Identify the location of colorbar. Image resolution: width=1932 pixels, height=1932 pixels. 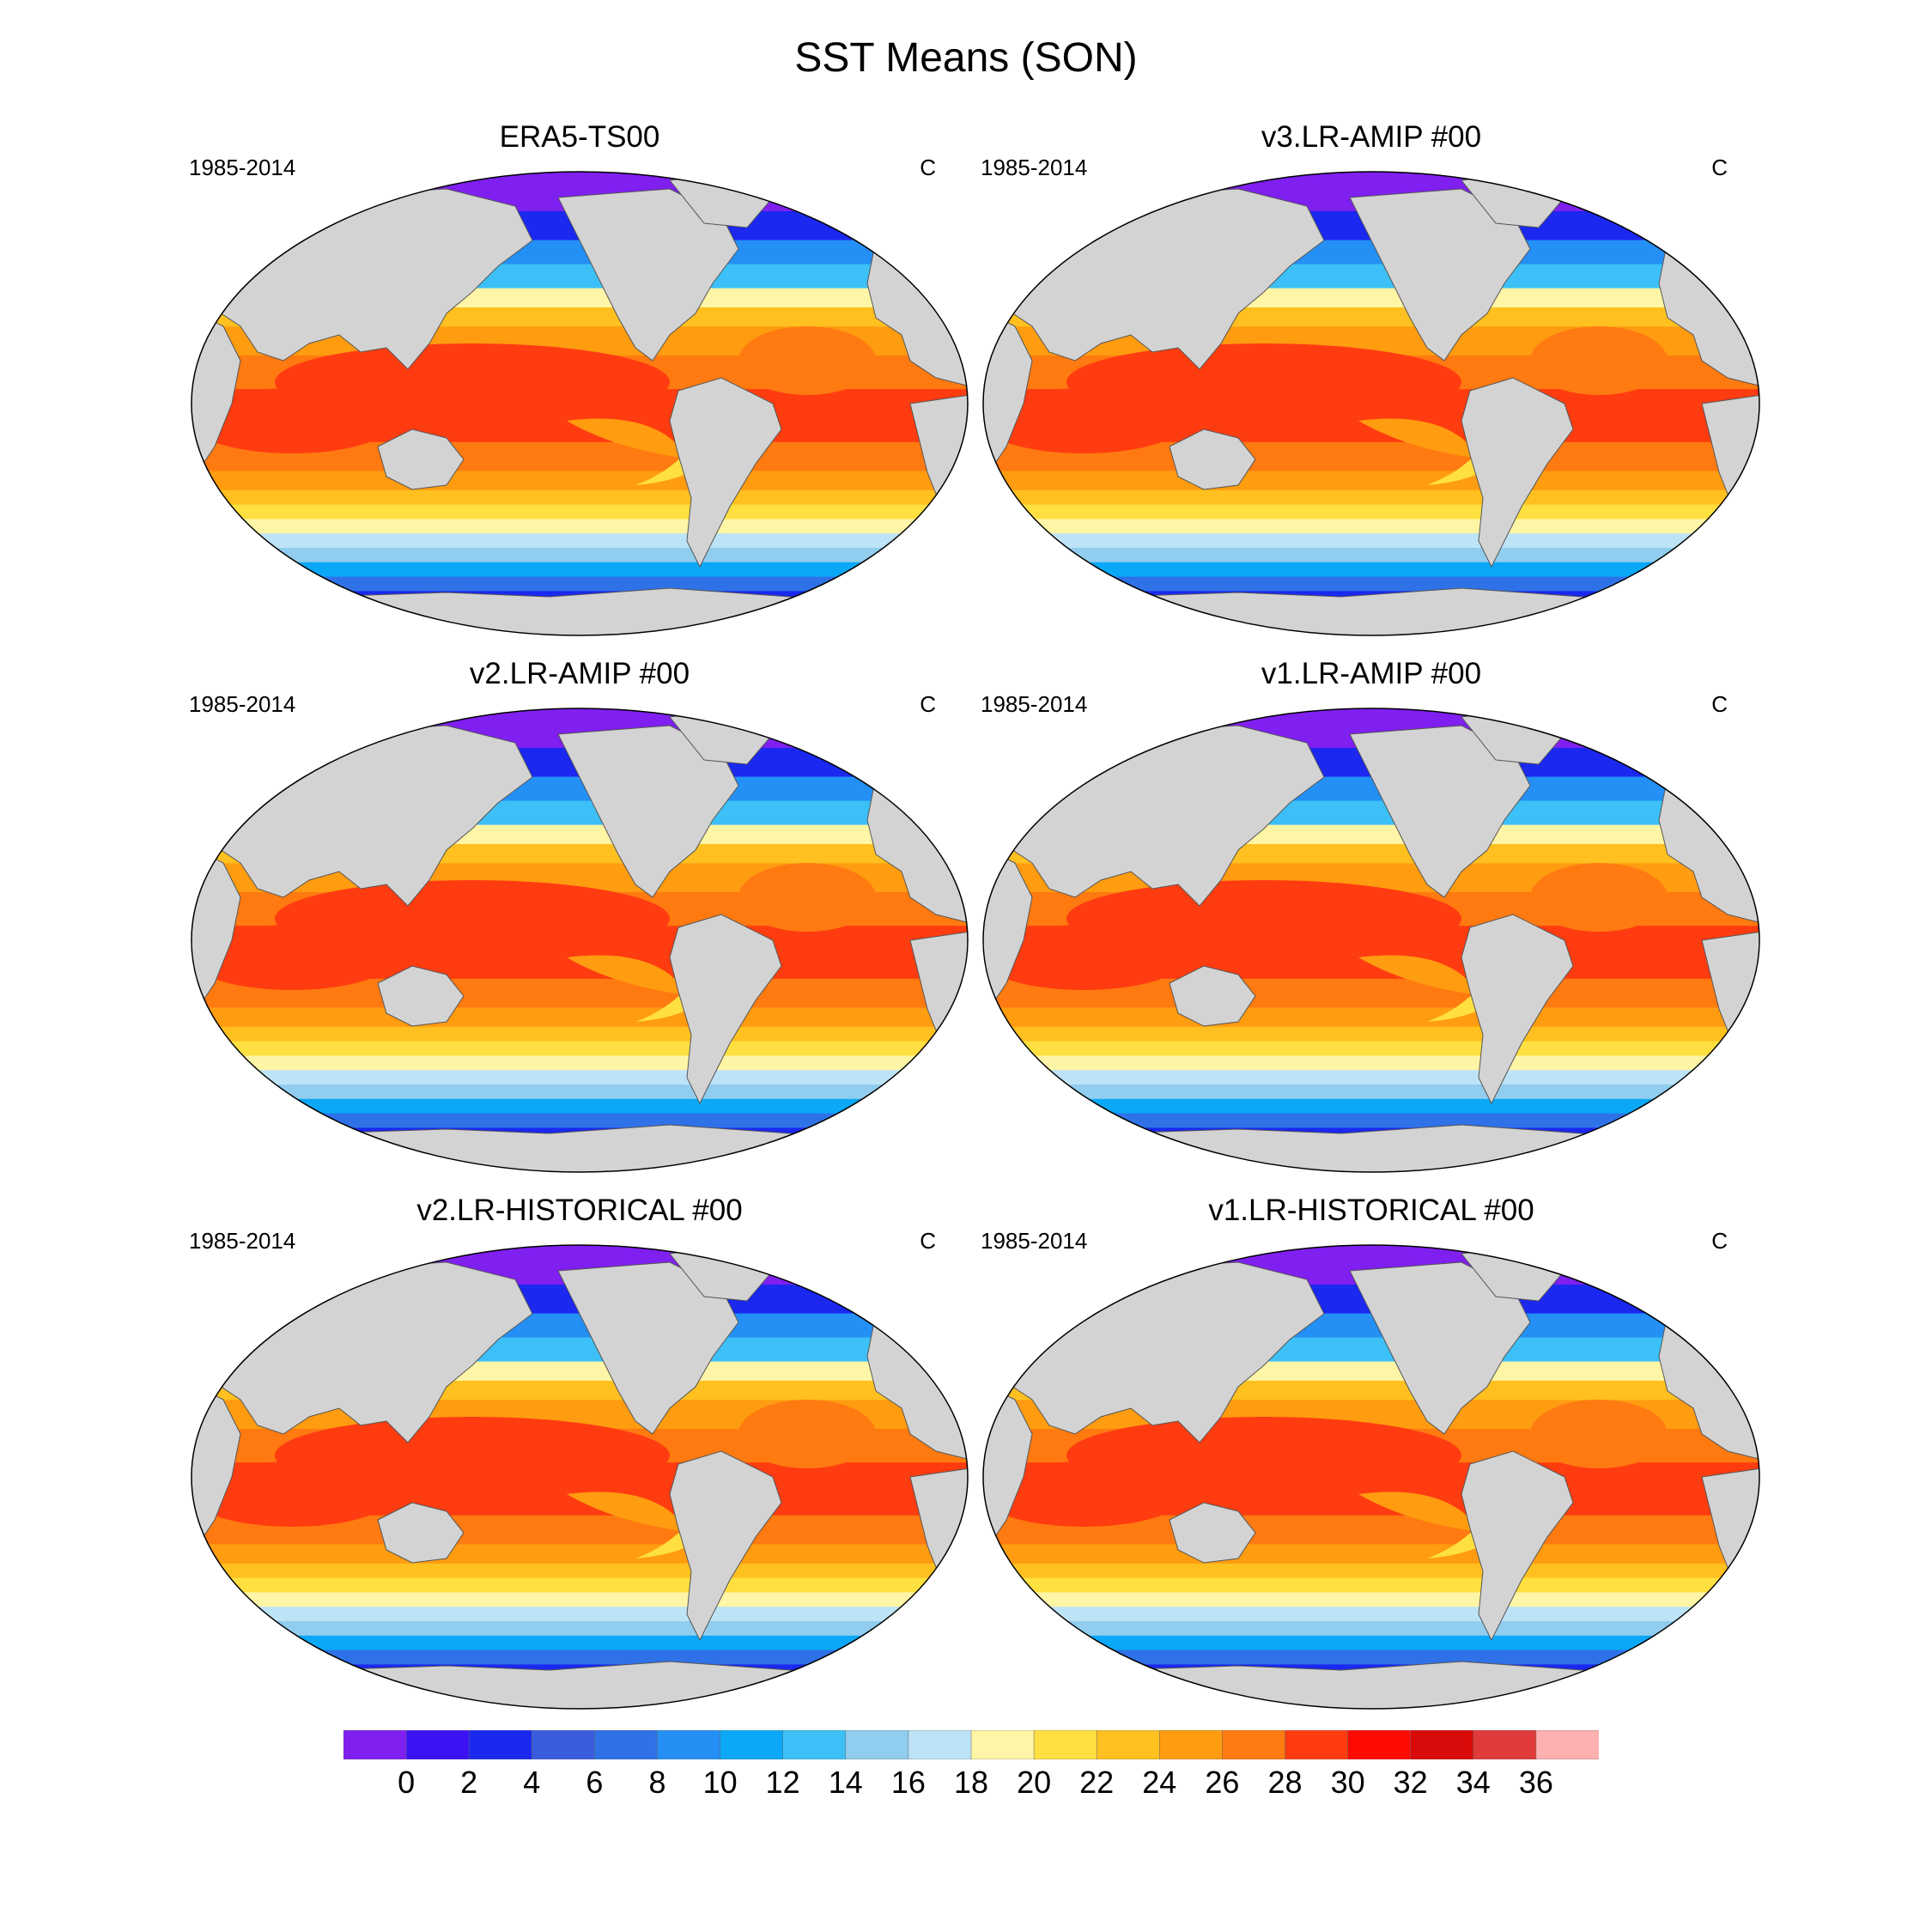
(971, 1744).